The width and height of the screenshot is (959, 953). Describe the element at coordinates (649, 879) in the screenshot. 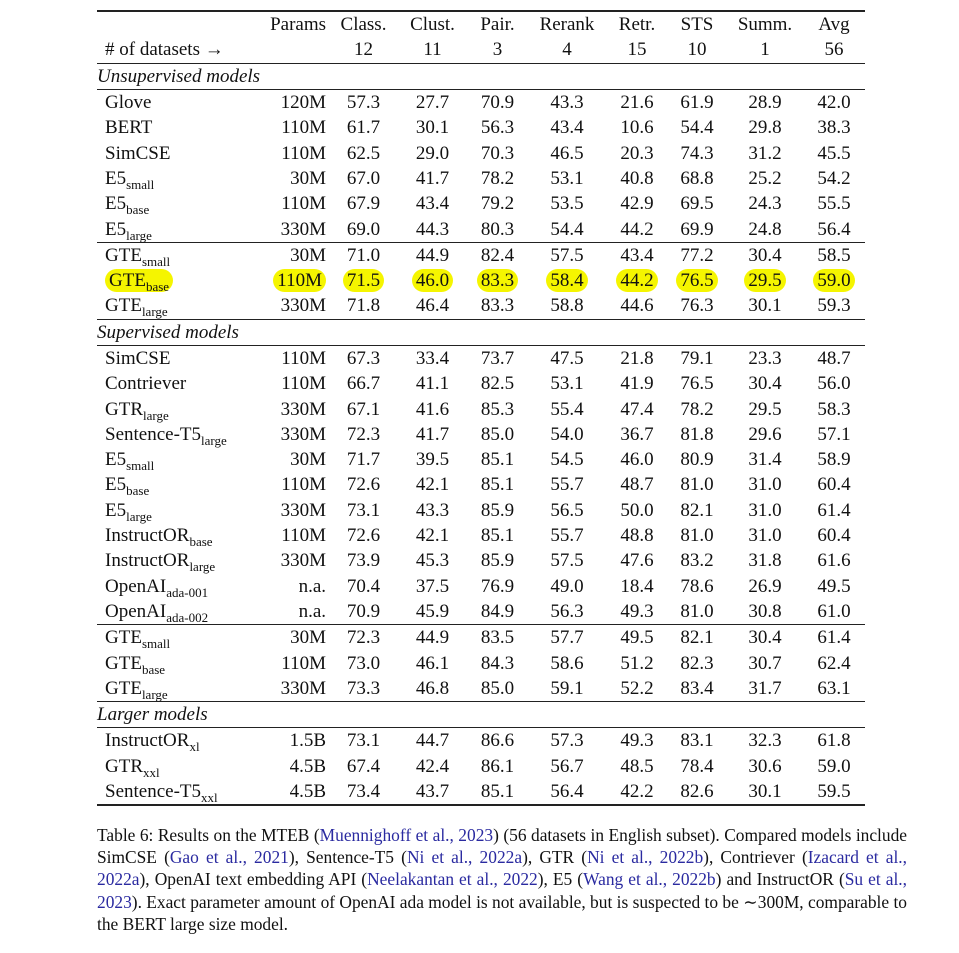

I see `citation-link: Wang et al., 2022b` at that location.